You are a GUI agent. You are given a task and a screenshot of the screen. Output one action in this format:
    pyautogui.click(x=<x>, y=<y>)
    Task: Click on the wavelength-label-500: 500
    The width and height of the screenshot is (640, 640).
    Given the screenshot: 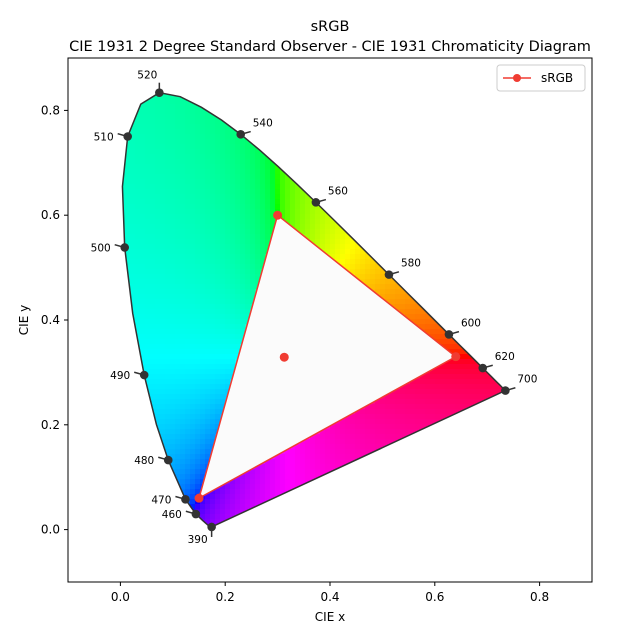 What is the action you would take?
    pyautogui.click(x=101, y=248)
    